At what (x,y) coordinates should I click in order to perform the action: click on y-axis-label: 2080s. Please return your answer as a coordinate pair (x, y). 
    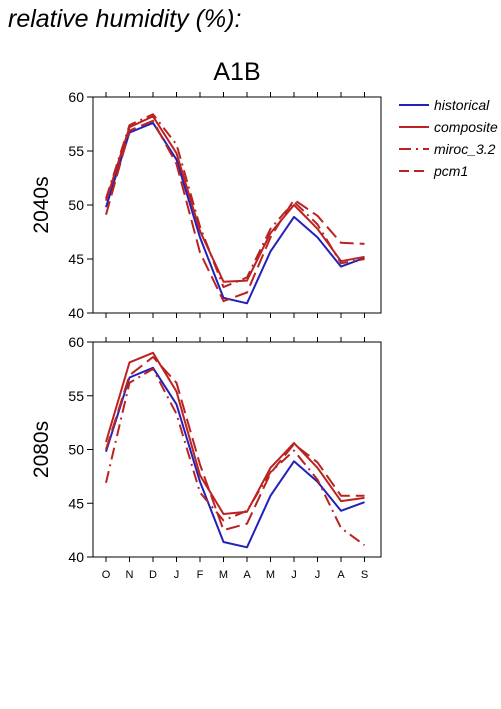
    Looking at the image, I should click on (41, 449).